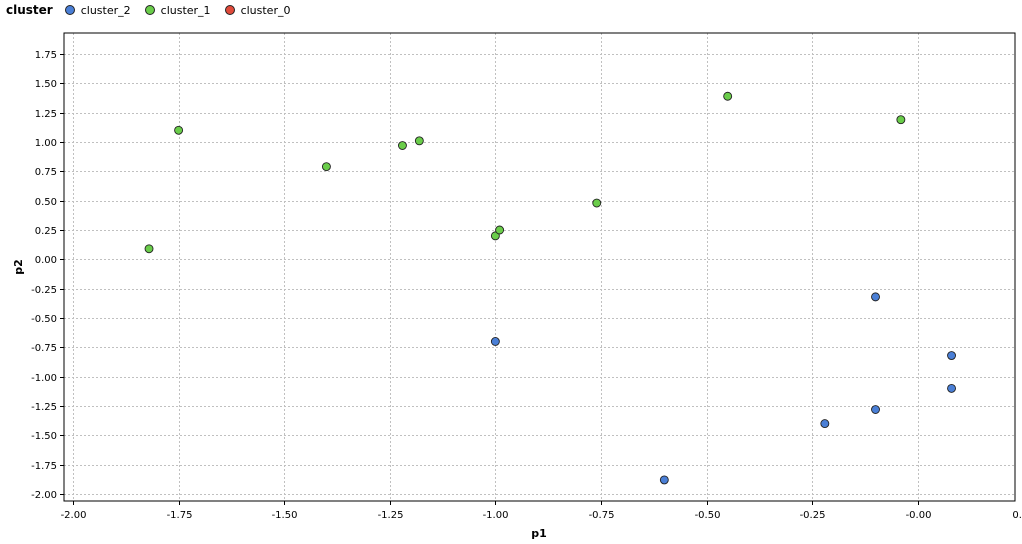  What do you see at coordinates (29, 10) in the screenshot?
I see `legend-title: cluster` at bounding box center [29, 10].